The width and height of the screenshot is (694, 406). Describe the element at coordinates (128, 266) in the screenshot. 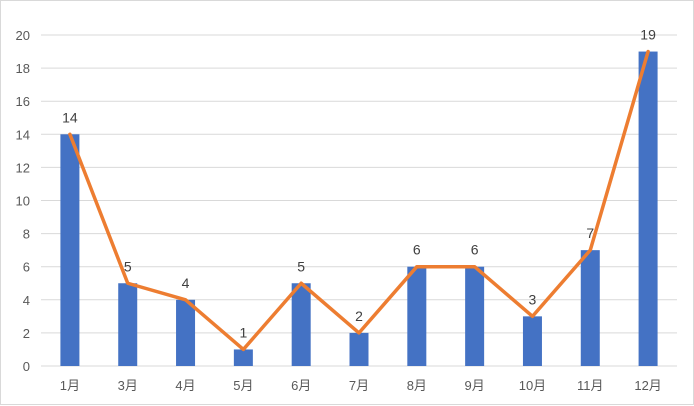

I see `data-label-1: 5` at that location.